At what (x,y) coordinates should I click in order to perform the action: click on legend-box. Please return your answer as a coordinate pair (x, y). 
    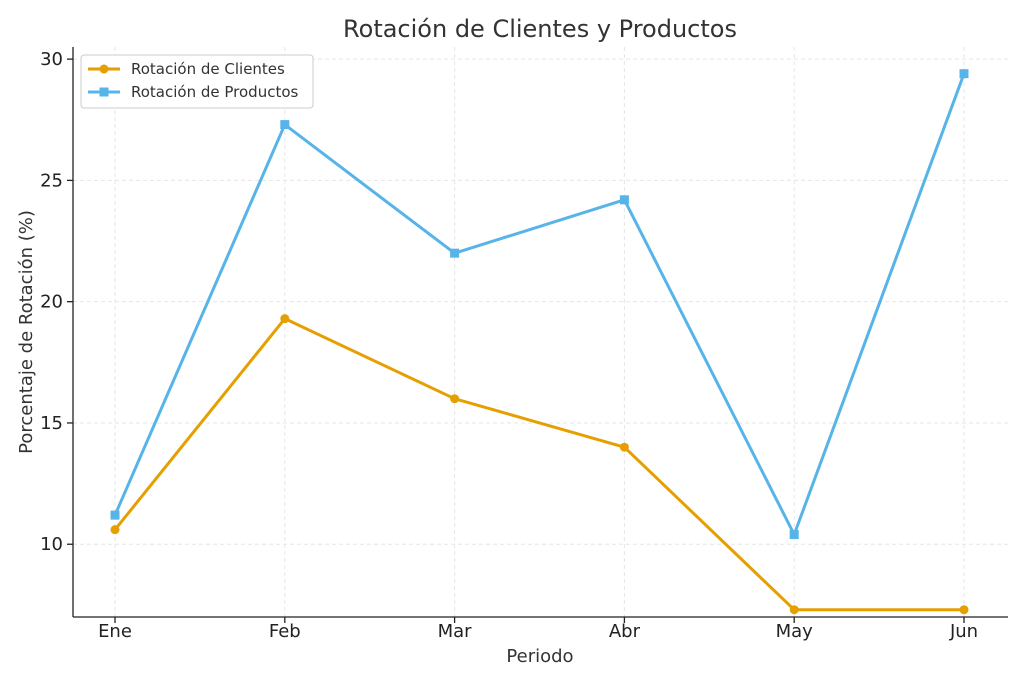
    Looking at the image, I should click on (197, 81).